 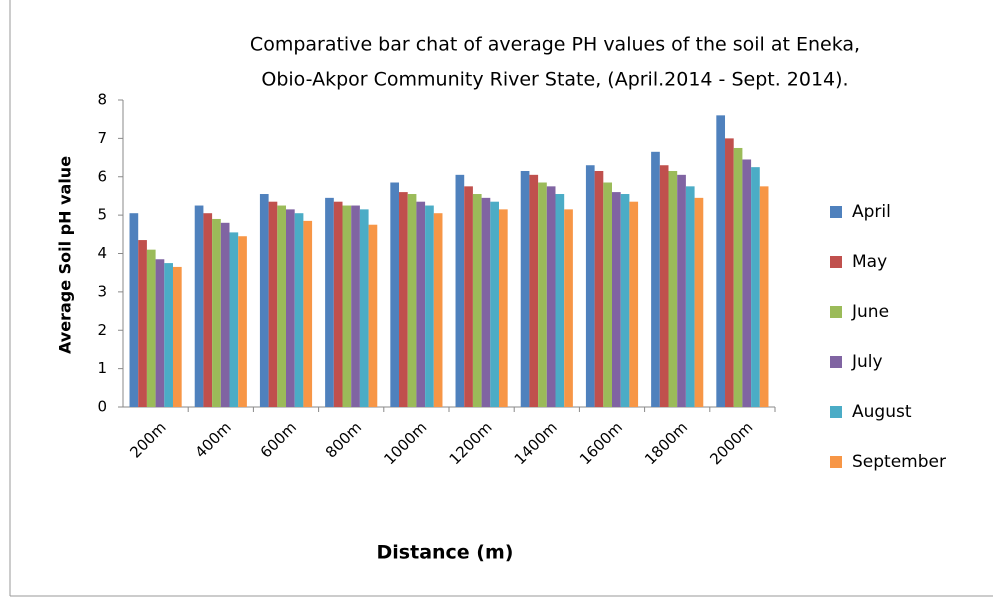 What do you see at coordinates (471, 443) in the screenshot?
I see `x-tick-label: 1200m` at bounding box center [471, 443].